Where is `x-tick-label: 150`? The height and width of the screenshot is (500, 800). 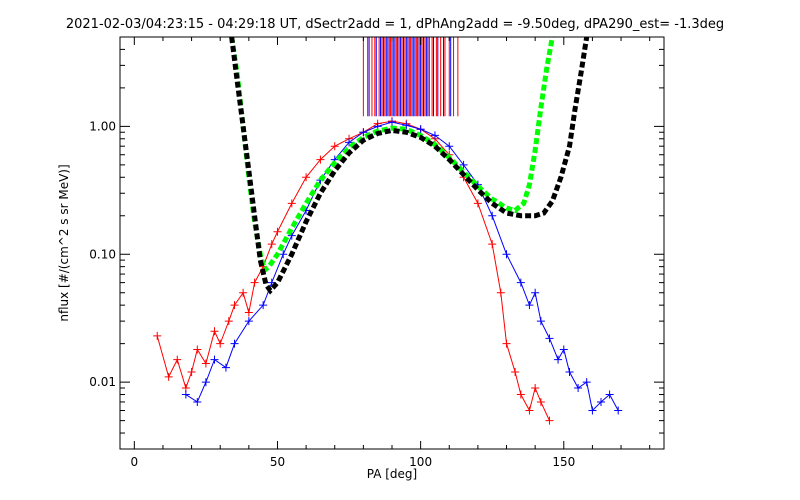
x-tick-label: 150 is located at coordinates (563, 462).